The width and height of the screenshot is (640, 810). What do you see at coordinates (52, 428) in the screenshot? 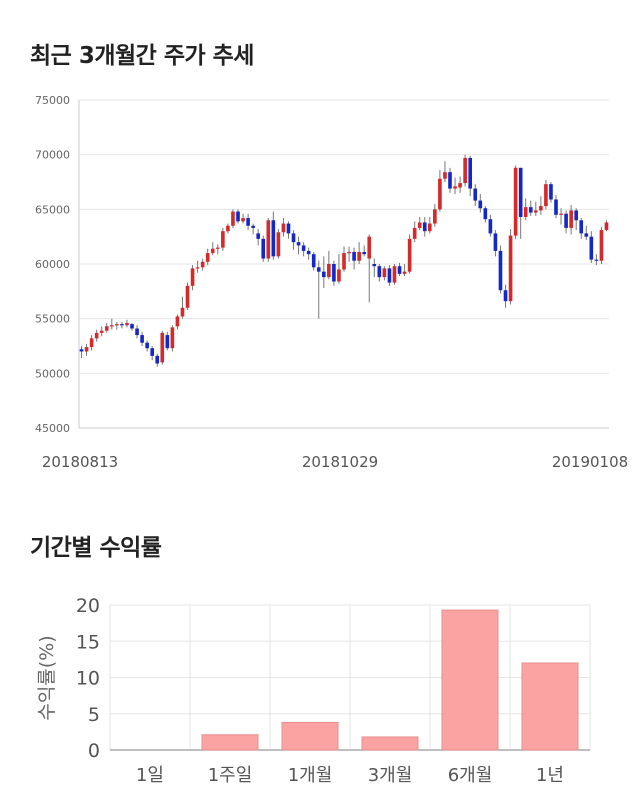
I see `y-tick-label: 45000` at bounding box center [52, 428].